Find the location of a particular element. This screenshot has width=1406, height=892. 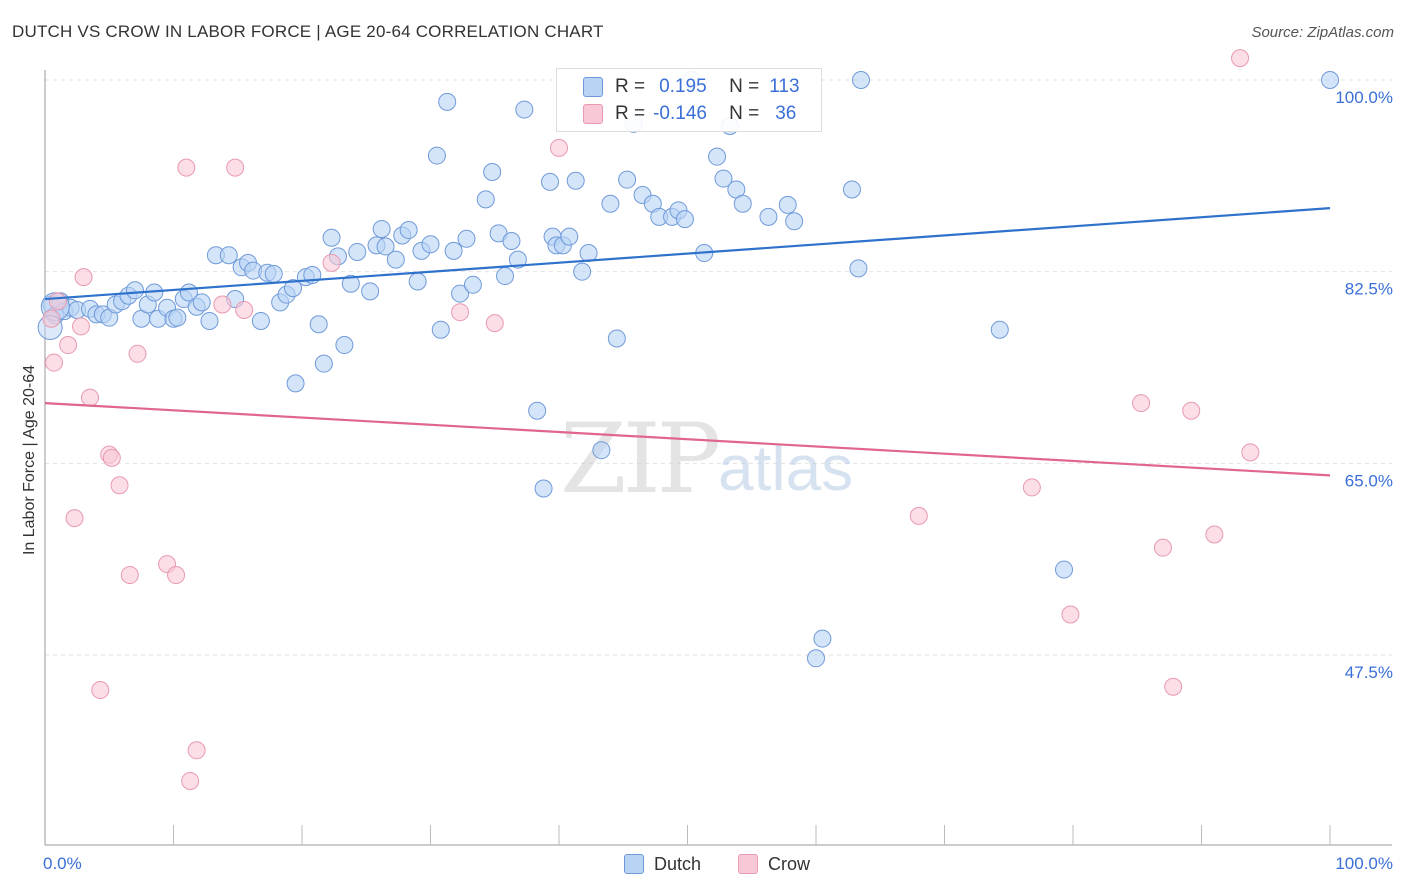

legend-n-value: 36 is located at coordinates (786, 113).